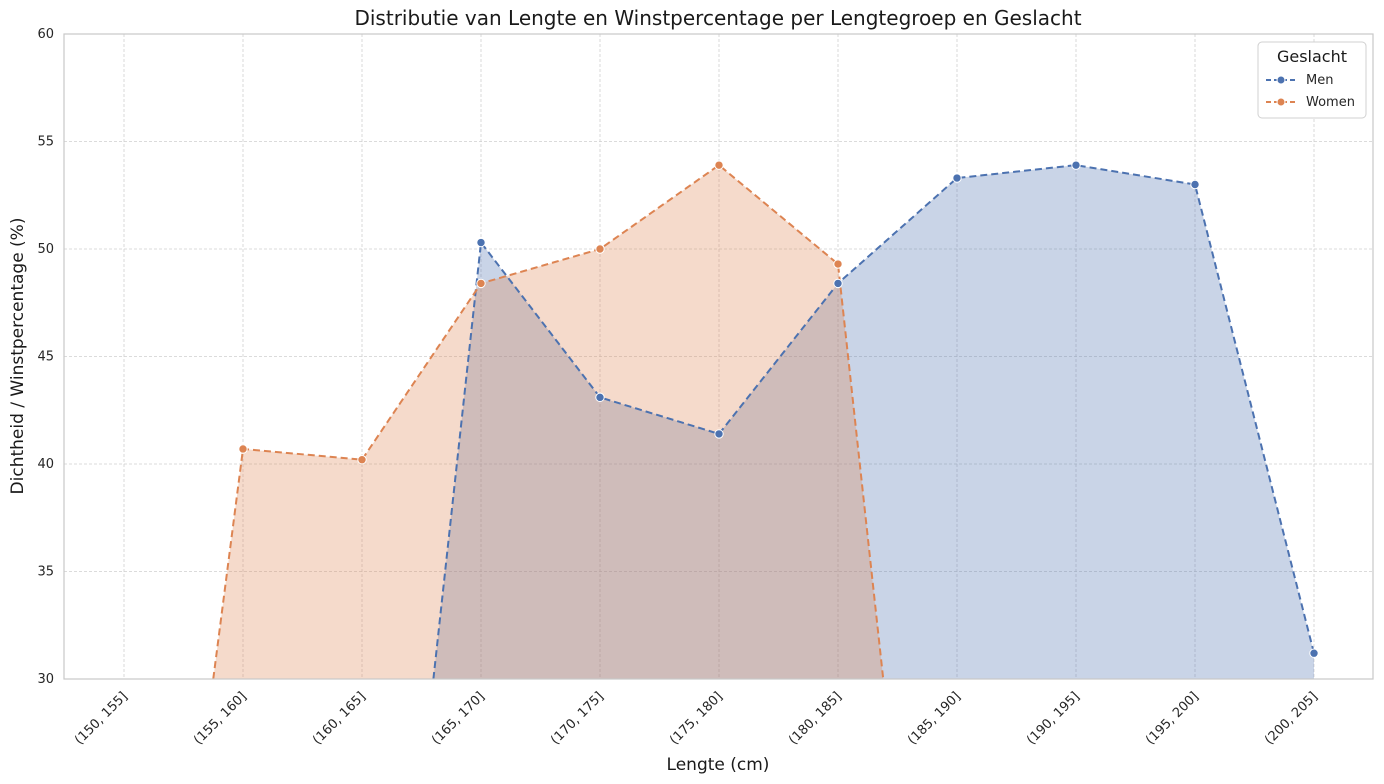  Describe the element at coordinates (45, 142) in the screenshot. I see `y-tick-label-5: 55` at that location.